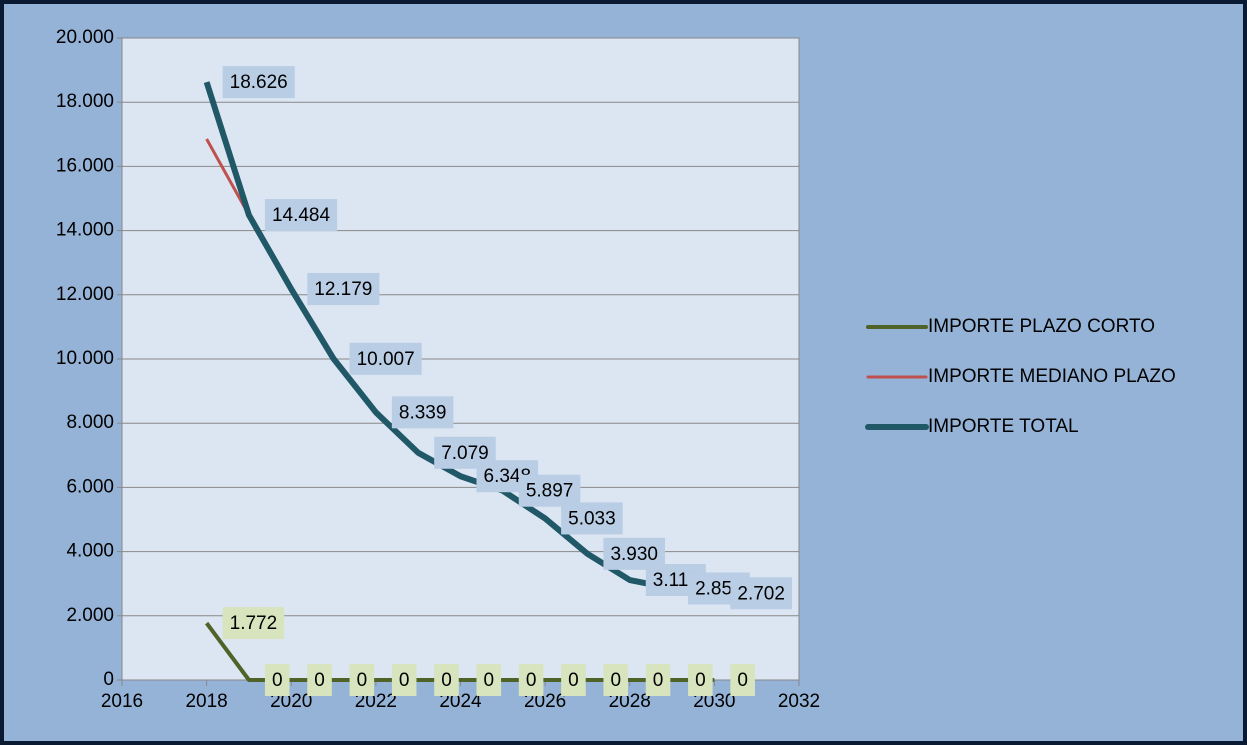 Image resolution: width=1247 pixels, height=745 pixels. I want to click on legend-label: IMPORTE PLAZO CORTO, so click(1041, 326).